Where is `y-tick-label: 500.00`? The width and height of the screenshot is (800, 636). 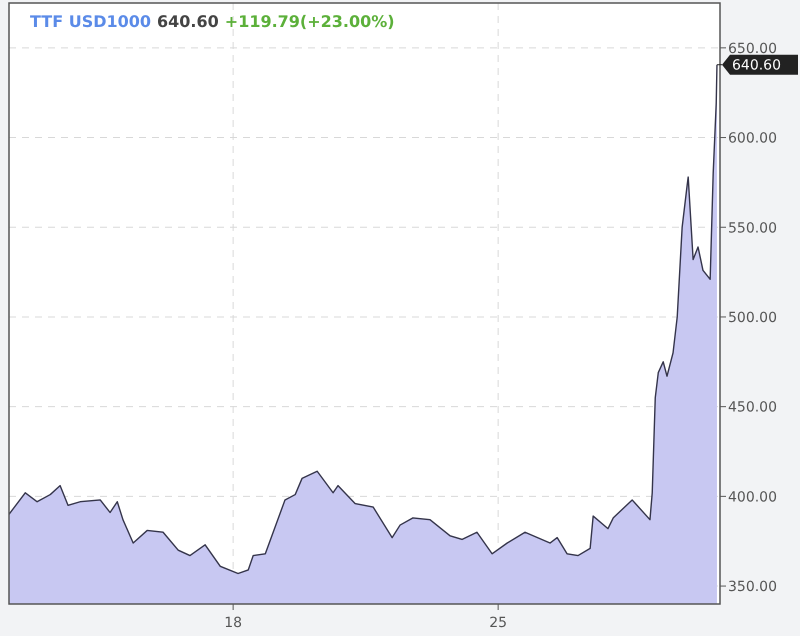 y-tick-label: 500.00 is located at coordinates (752, 318).